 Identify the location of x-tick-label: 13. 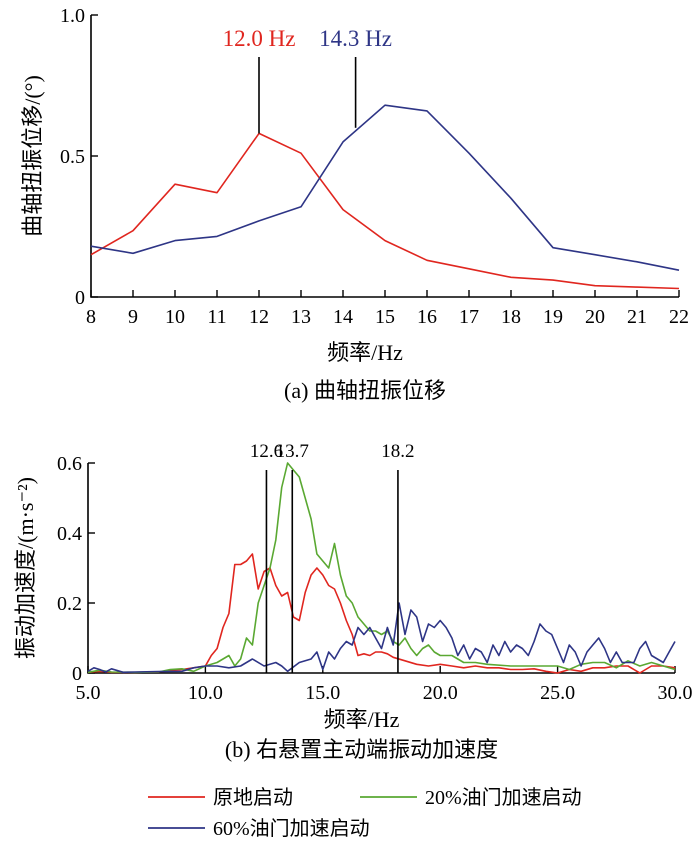
(301, 317).